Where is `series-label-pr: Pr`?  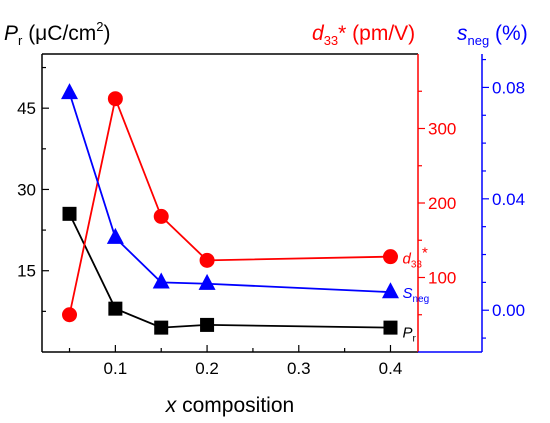 series-label-pr: Pr is located at coordinates (409, 335).